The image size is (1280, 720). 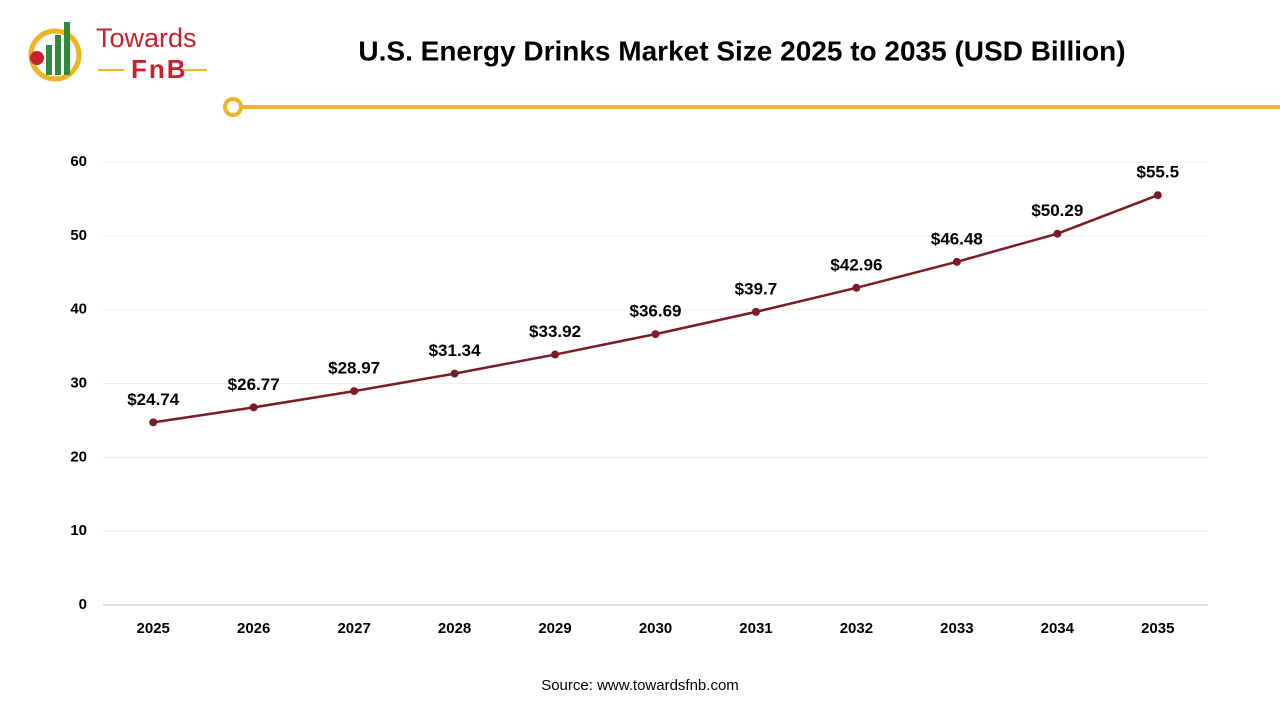 I want to click on value-label: $55.5, so click(x=1157, y=172).